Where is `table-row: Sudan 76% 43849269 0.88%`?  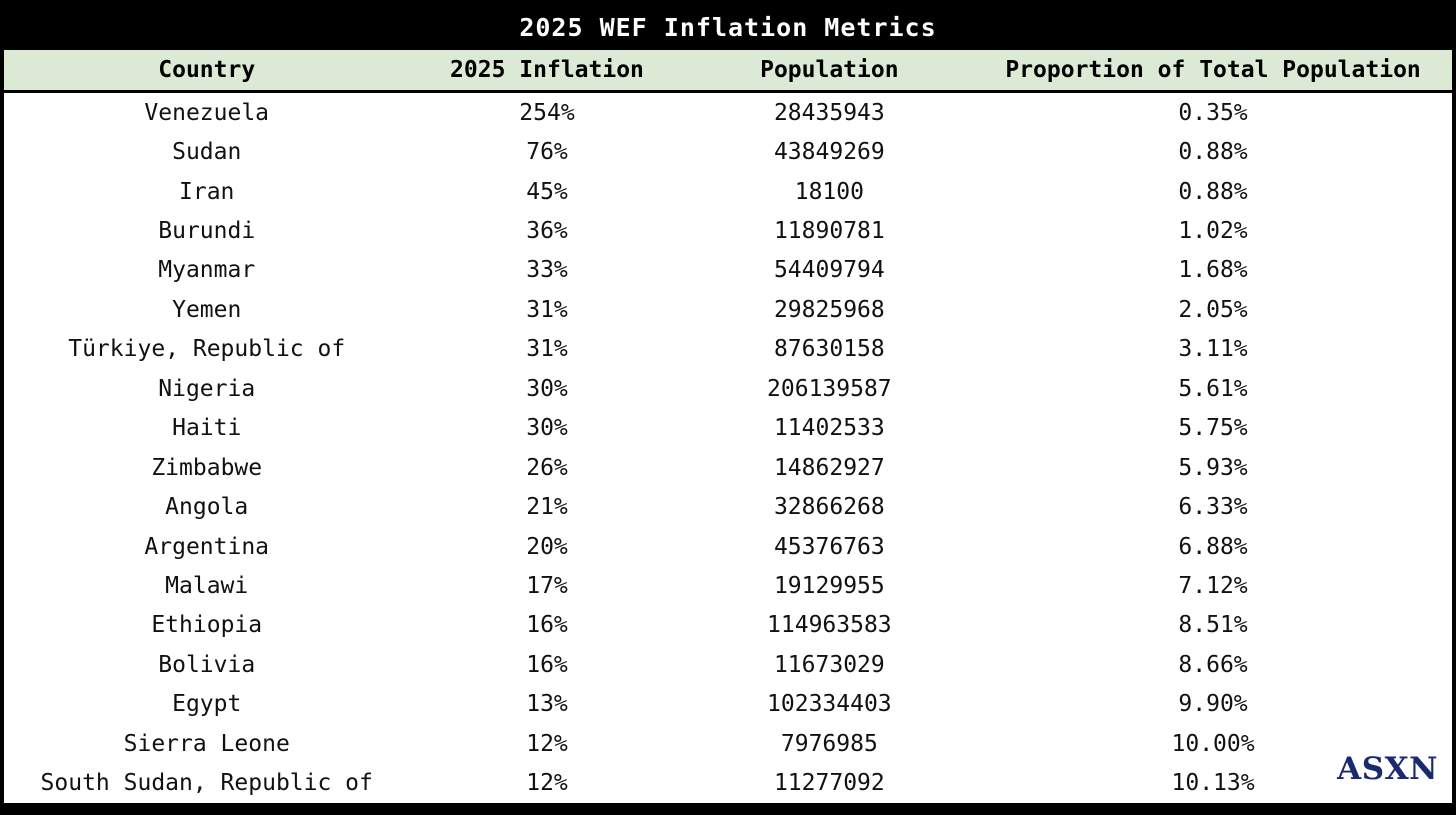
table-row: Sudan 76% 43849269 0.88% is located at coordinates (728, 151).